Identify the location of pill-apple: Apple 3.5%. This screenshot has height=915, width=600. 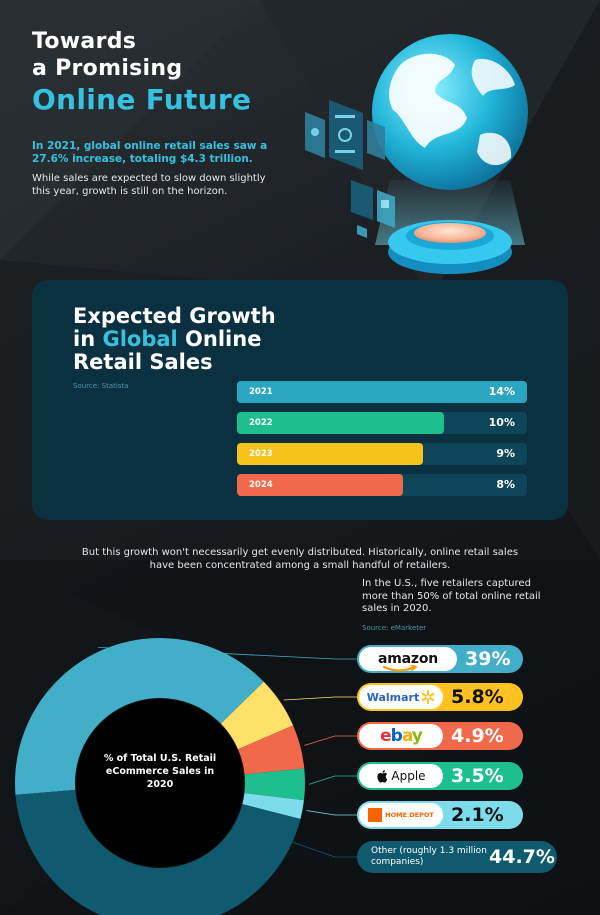
(440, 776).